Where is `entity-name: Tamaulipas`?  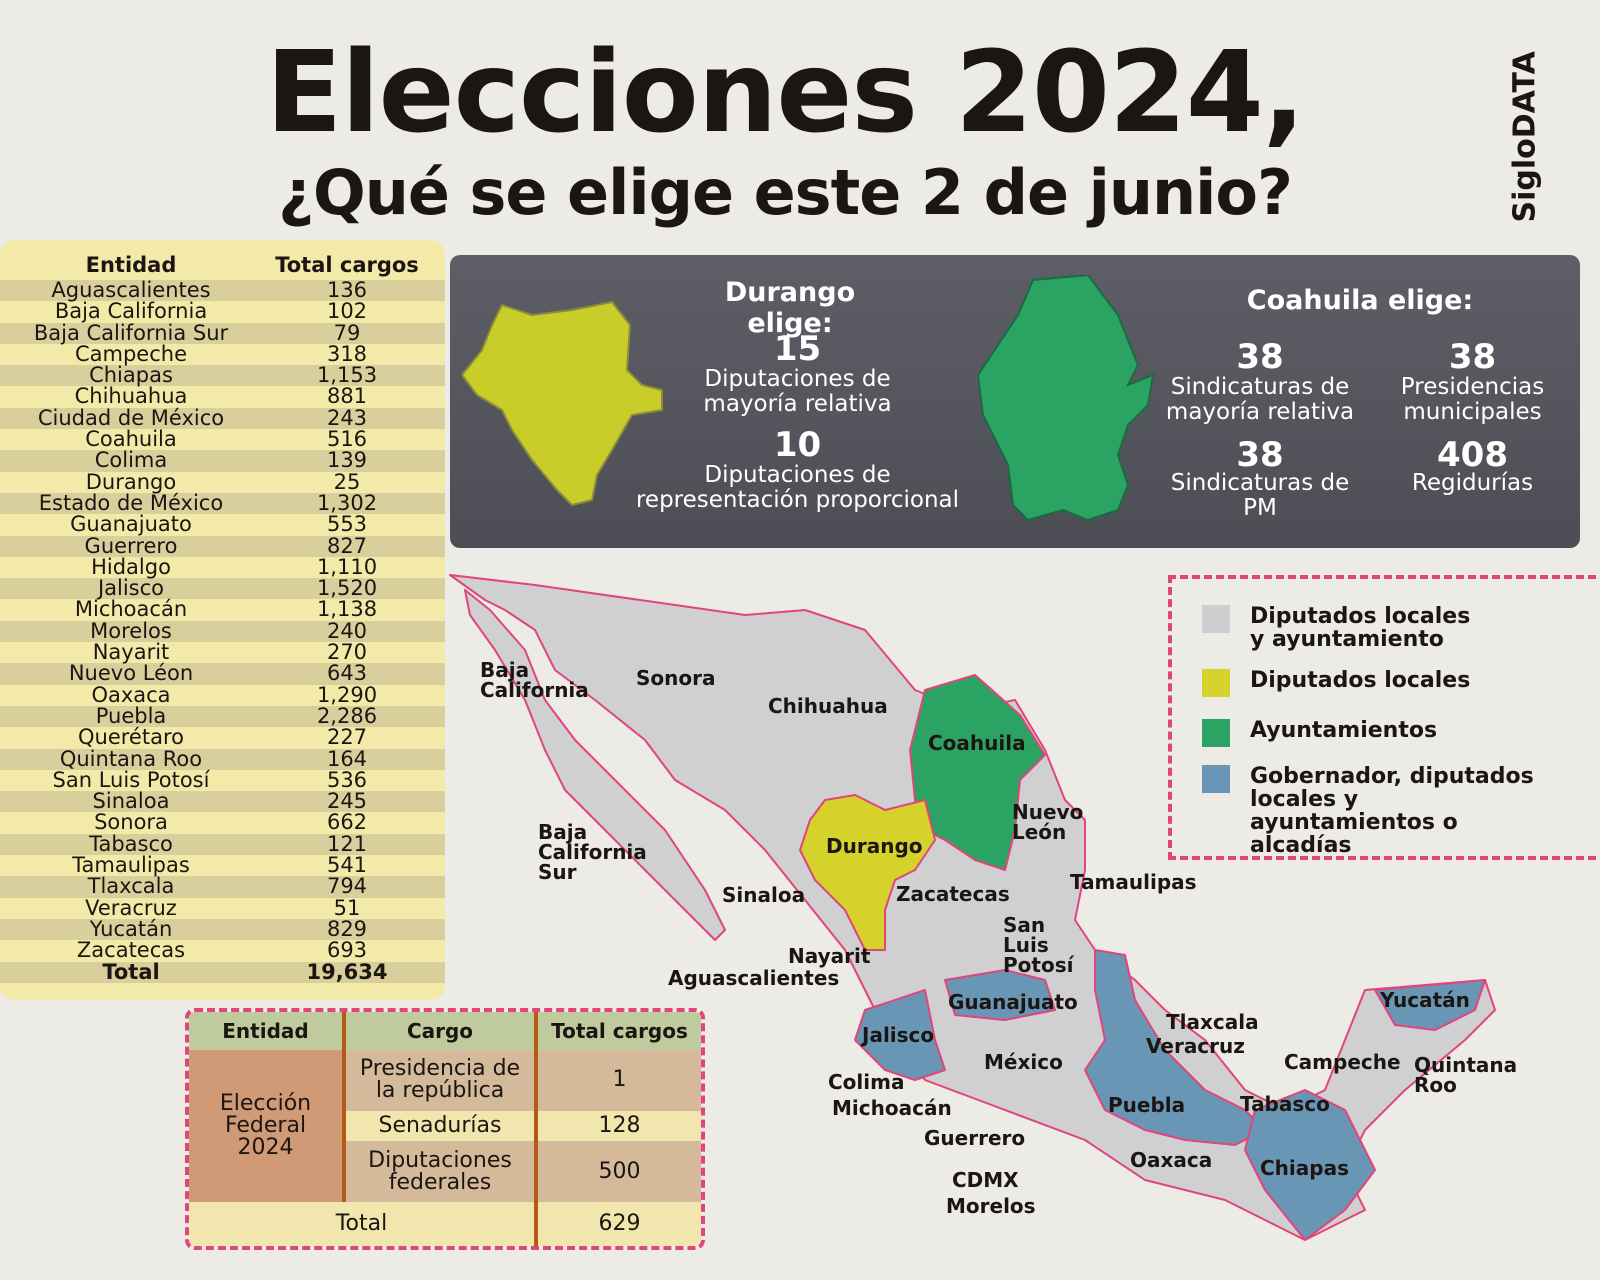 entity-name: Tamaulipas is located at coordinates (131, 865).